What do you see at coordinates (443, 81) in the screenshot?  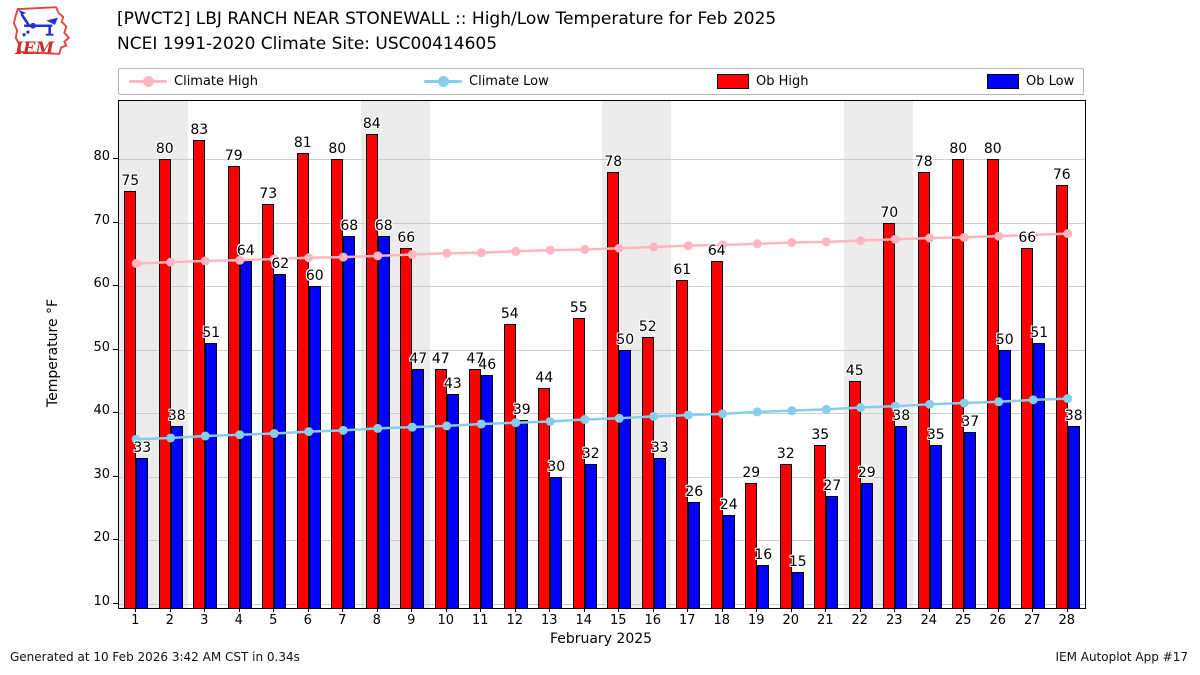 I see `climate-low-line-icon` at bounding box center [443, 81].